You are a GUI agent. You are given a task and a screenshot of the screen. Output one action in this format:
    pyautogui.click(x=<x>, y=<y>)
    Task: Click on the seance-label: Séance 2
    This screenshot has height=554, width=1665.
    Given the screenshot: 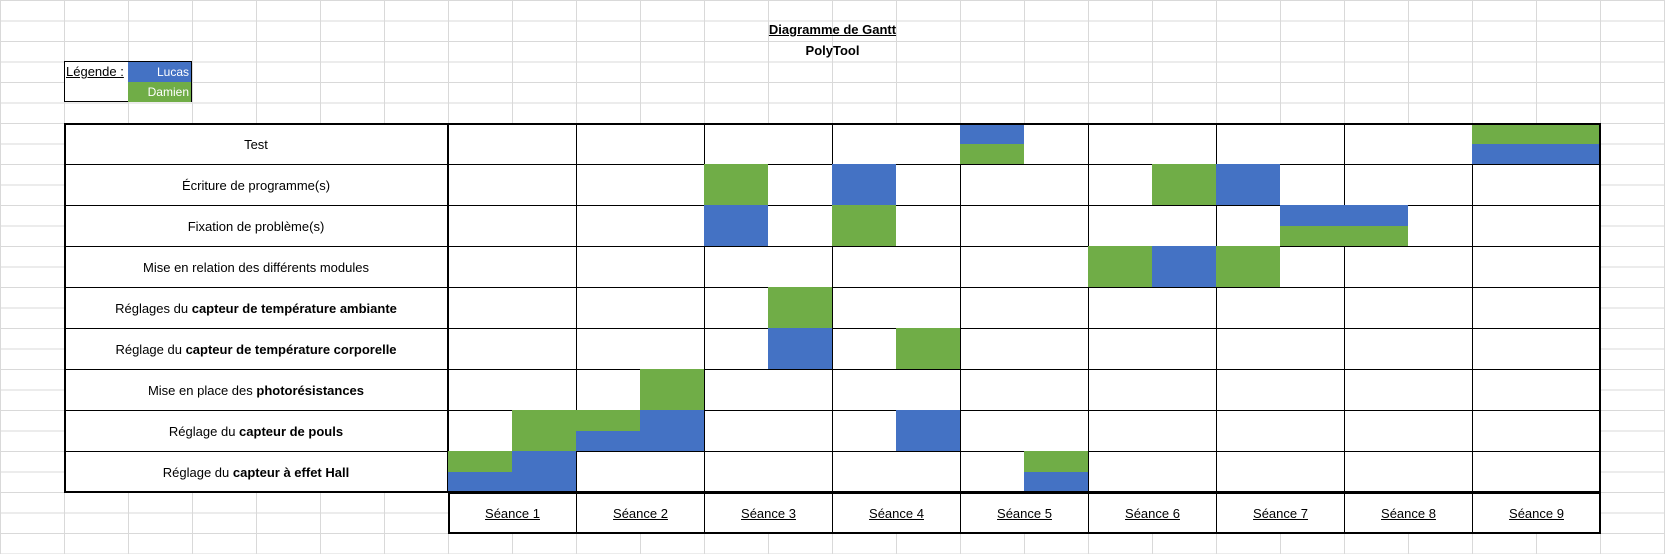 What is the action you would take?
    pyautogui.click(x=640, y=513)
    